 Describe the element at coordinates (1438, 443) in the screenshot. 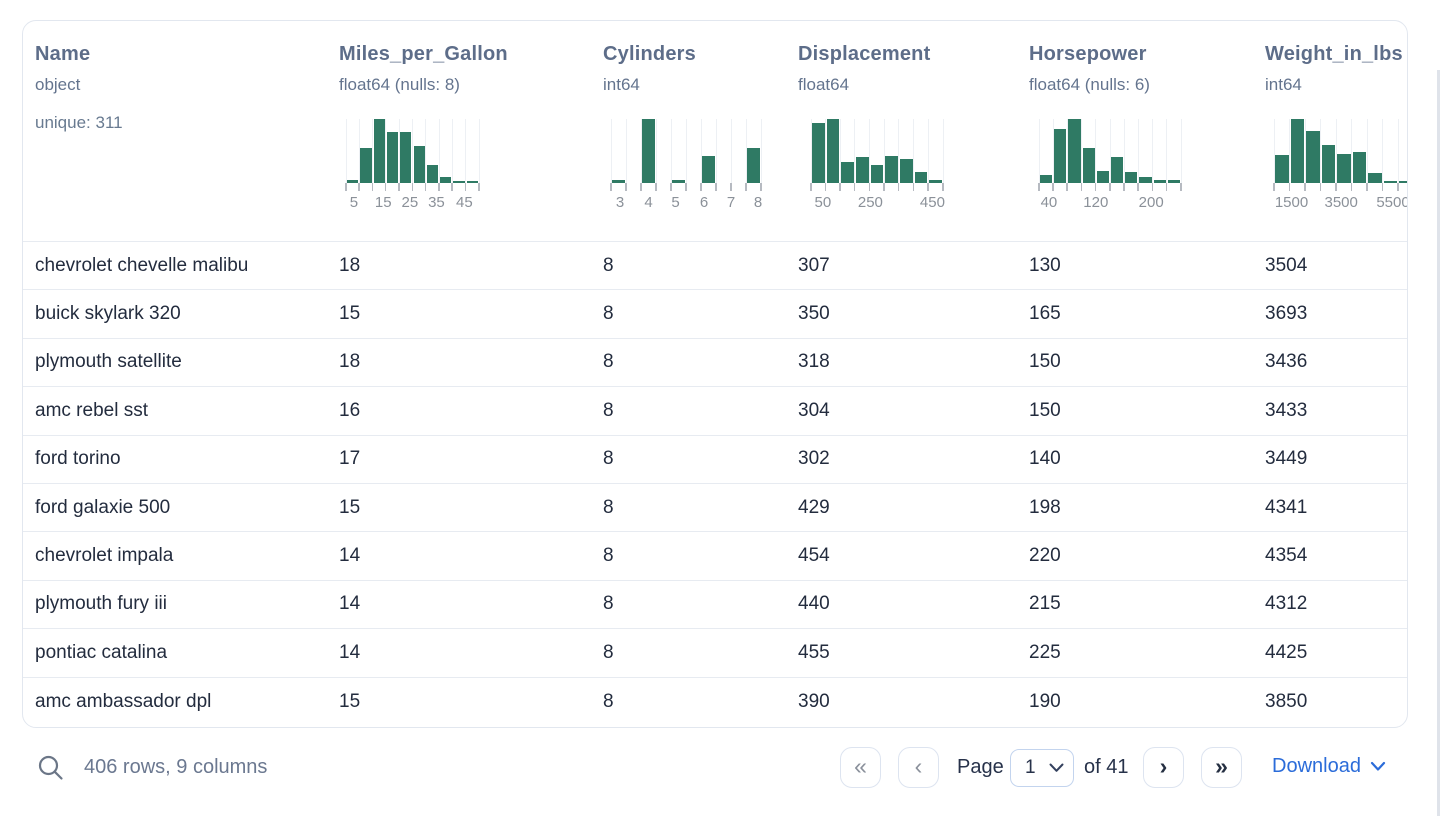

I see `adjacent-panel-edge` at that location.